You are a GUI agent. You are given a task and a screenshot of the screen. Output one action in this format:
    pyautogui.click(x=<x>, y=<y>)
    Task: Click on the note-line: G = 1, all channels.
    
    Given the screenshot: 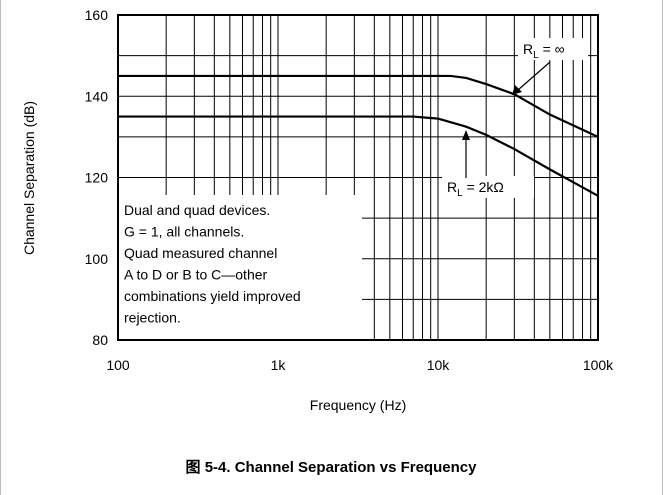 What is the action you would take?
    pyautogui.click(x=184, y=232)
    